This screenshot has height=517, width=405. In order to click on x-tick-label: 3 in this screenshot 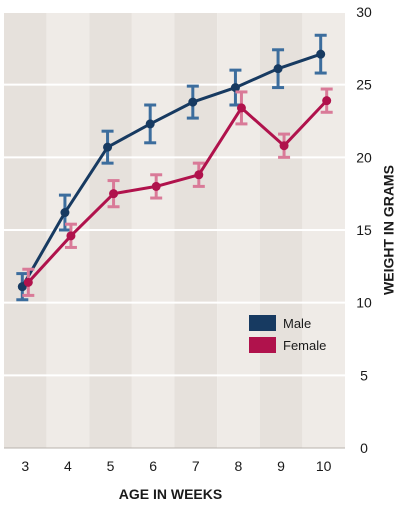, I will do `click(25, 466)`.